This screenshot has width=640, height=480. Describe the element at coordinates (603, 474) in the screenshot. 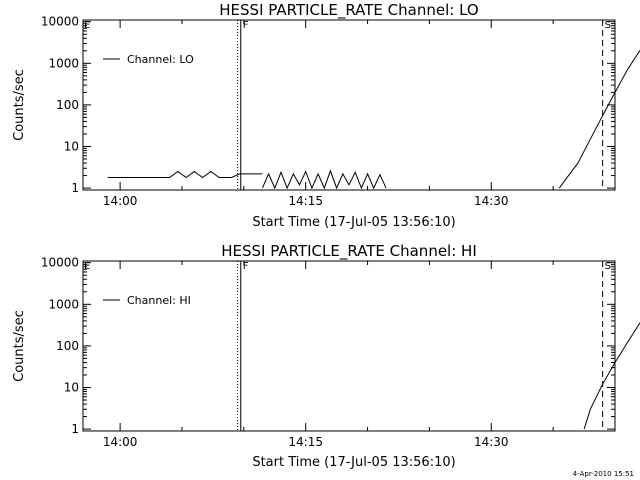

I see `timestamp: 4-Apr-2010 15:51` at that location.